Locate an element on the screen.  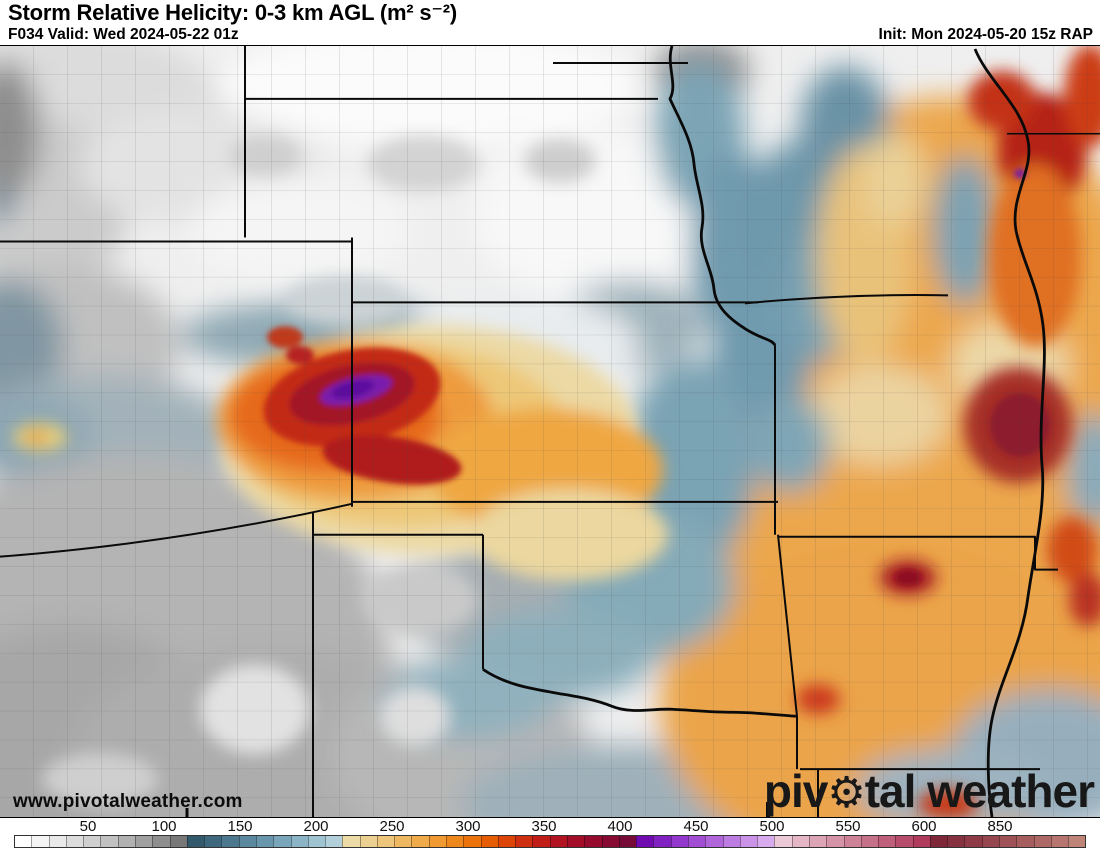
valid-time-label: F034 Valid: Wed 2024-05-22 01z is located at coordinates (123, 34).